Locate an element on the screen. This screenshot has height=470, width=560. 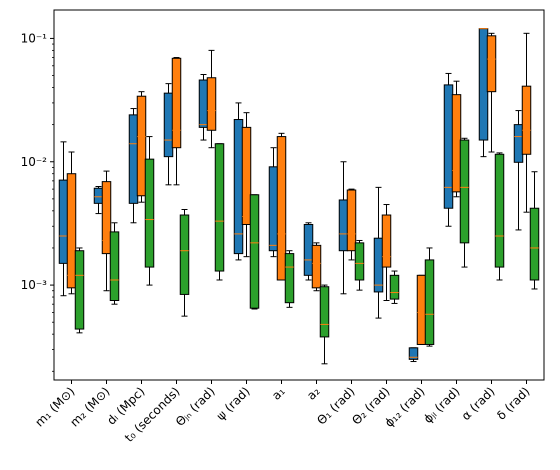
y-tick-label: 10⁻³ is located at coordinates (34, 285).